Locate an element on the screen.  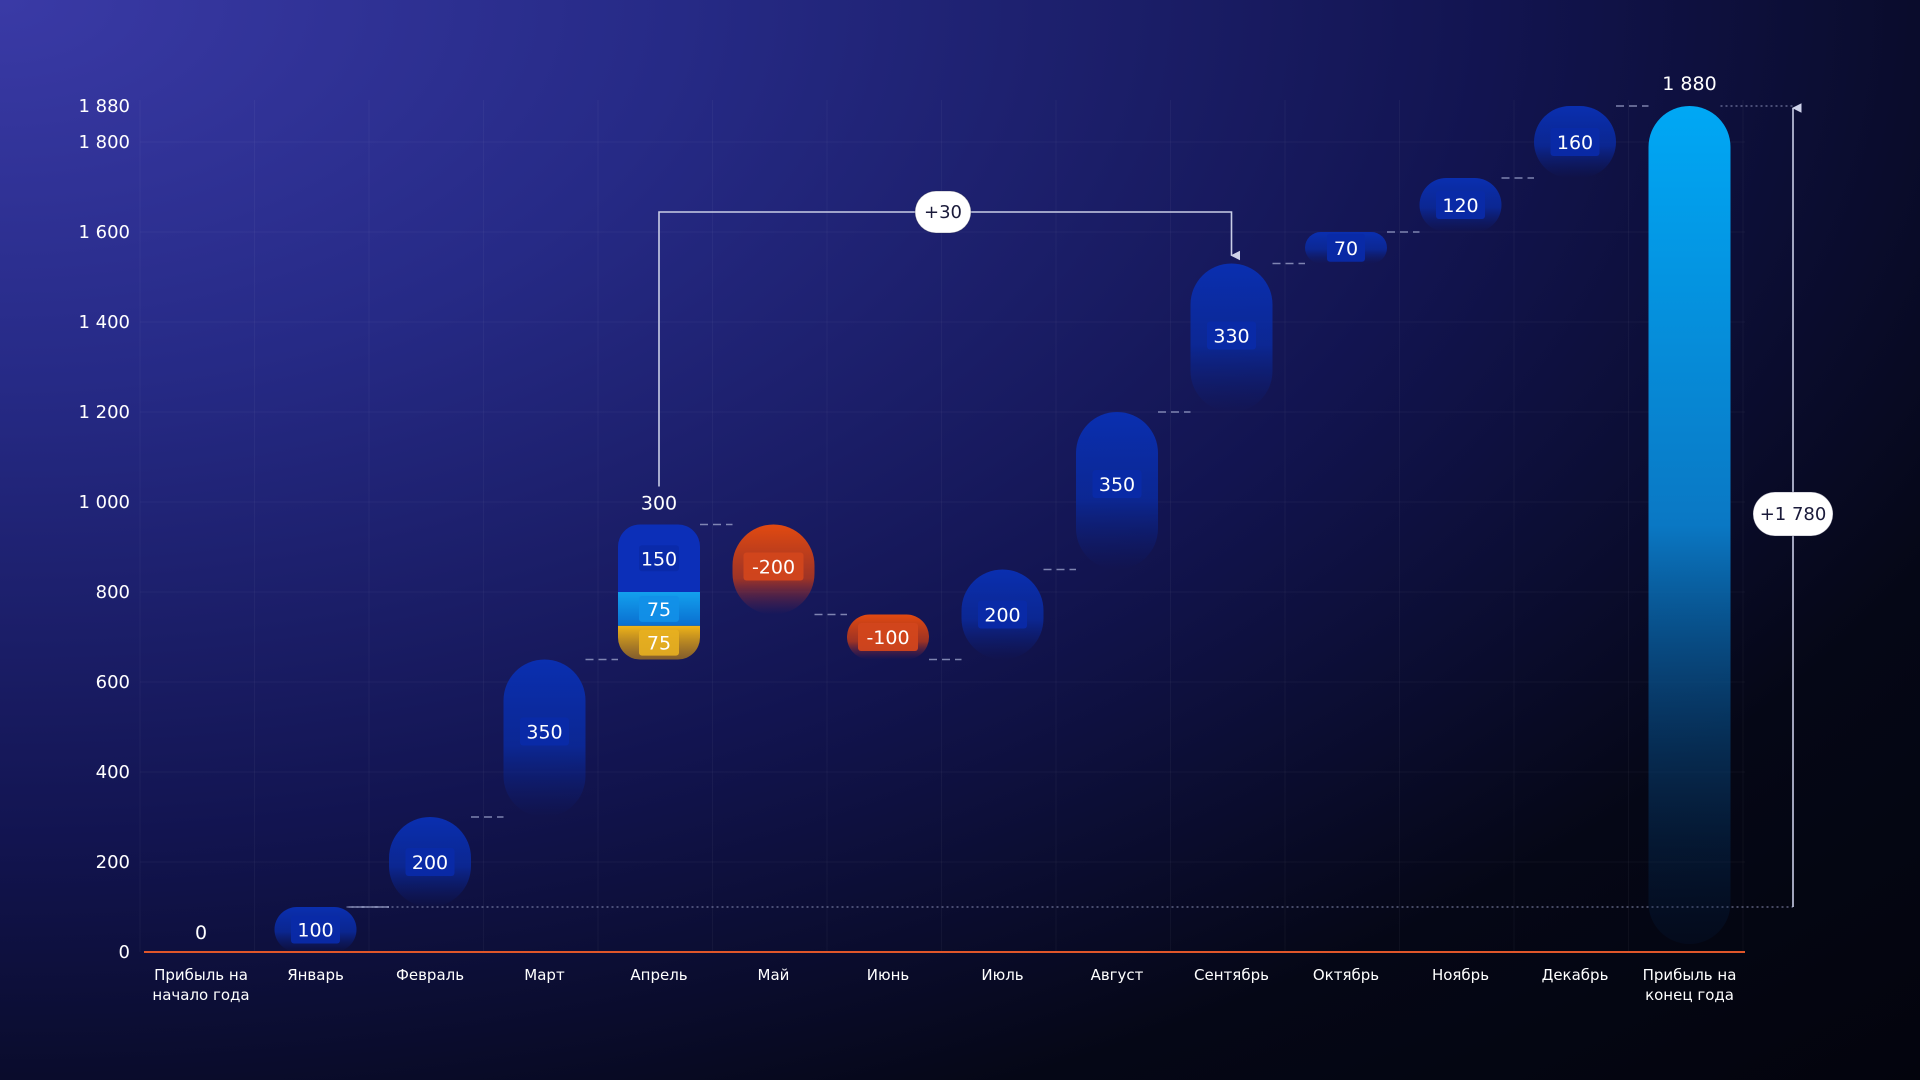
x-tick-label: Июнь is located at coordinates (888, 975).